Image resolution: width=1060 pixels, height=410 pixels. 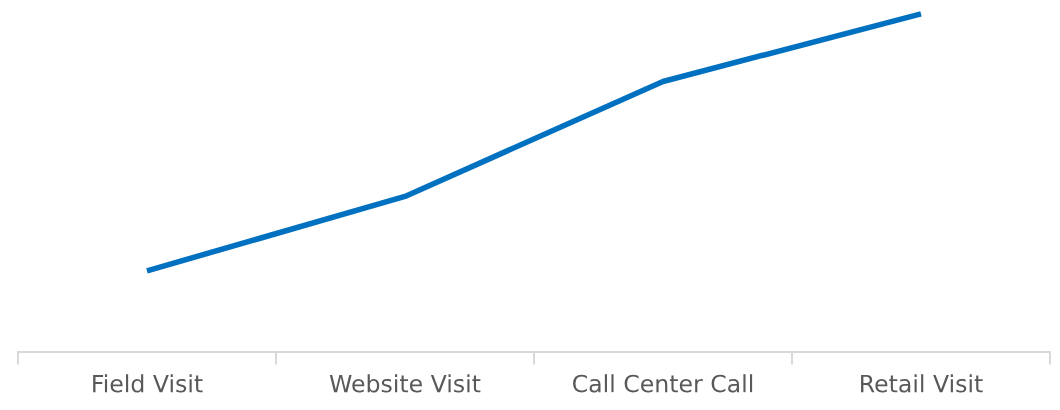 I want to click on x-tick-label: Call Center Call, so click(x=663, y=383).